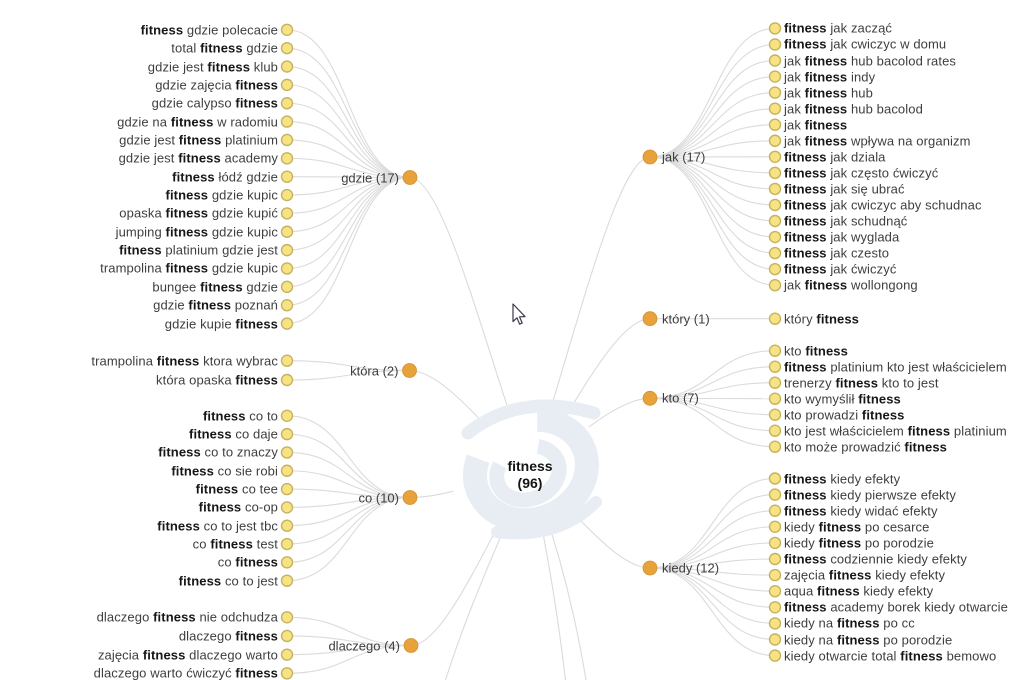  What do you see at coordinates (221, 324) in the screenshot?
I see `leaf-label: gdzie kupie fitness` at bounding box center [221, 324].